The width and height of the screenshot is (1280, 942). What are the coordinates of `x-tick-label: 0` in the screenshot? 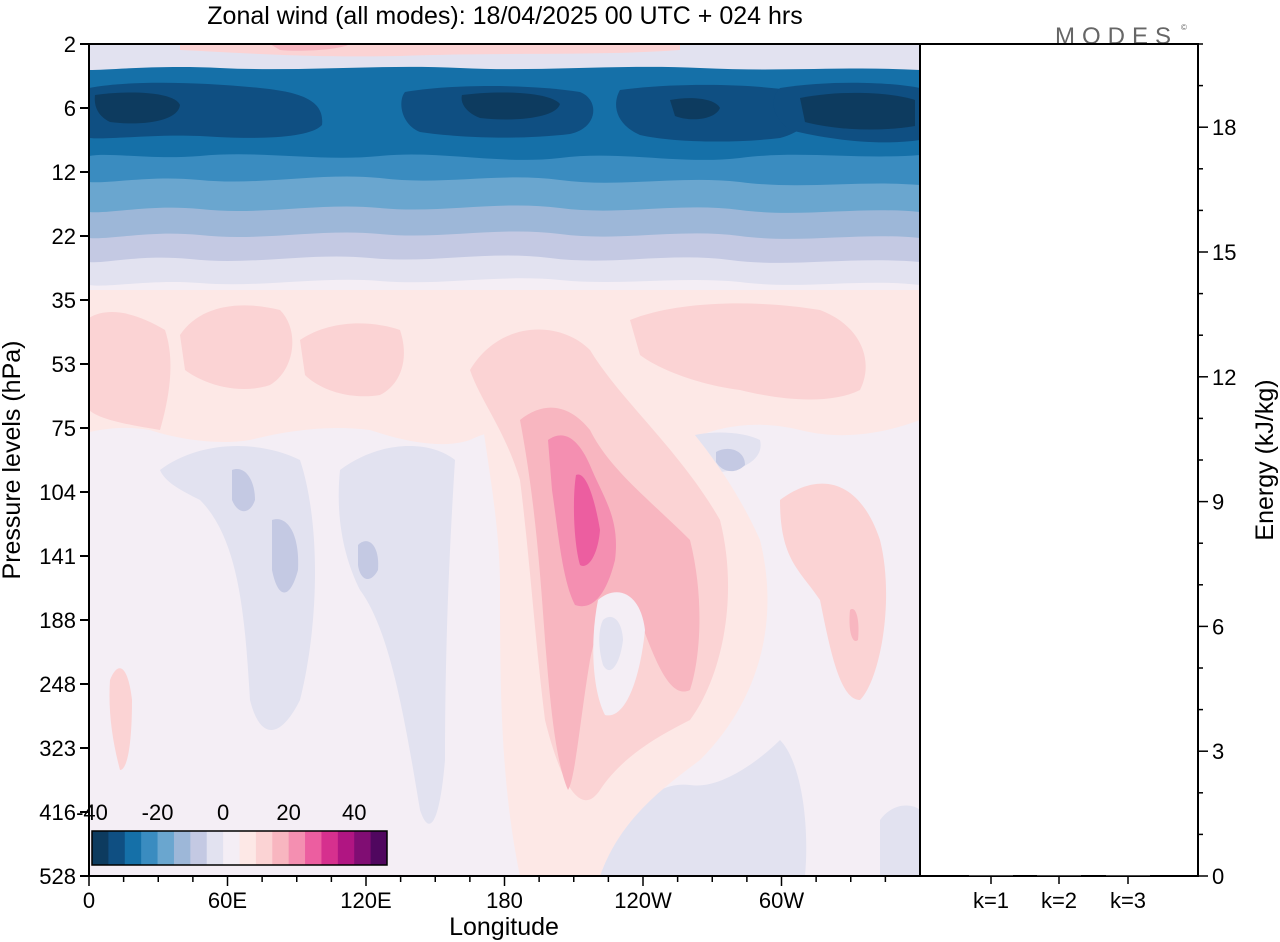 It's located at (89, 900).